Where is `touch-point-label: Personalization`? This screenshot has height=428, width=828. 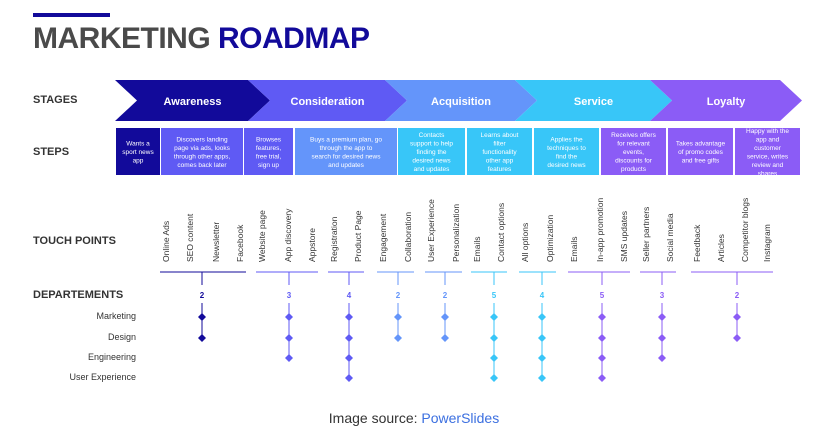
touch-point-label: Personalization is located at coordinates (456, 233).